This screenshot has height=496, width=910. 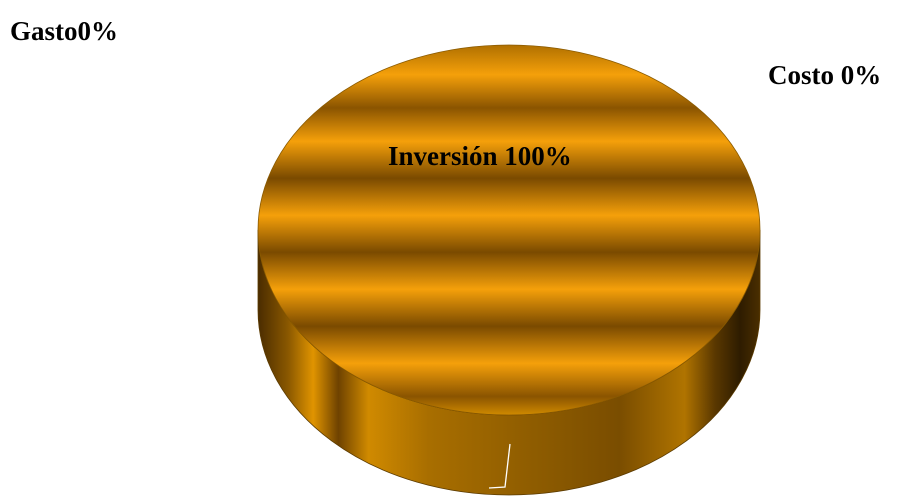 I want to click on slice-label-costo: Costo 0%, so click(x=824, y=75).